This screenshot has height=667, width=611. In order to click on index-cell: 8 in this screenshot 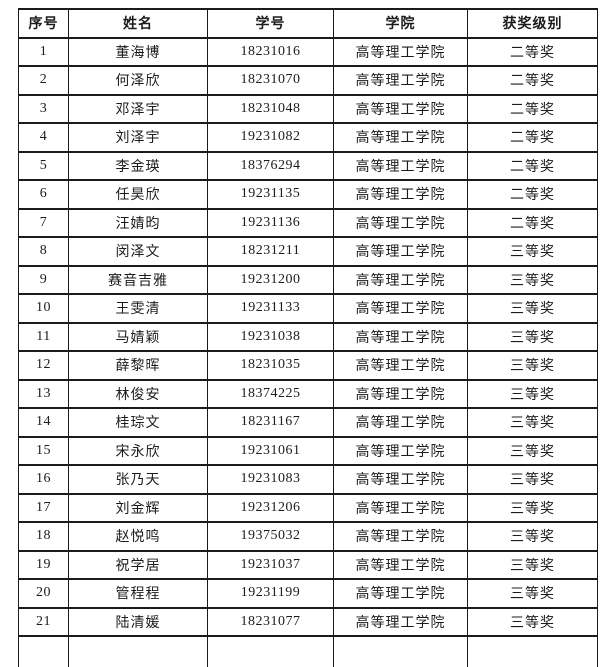, I will do `click(44, 251)`.